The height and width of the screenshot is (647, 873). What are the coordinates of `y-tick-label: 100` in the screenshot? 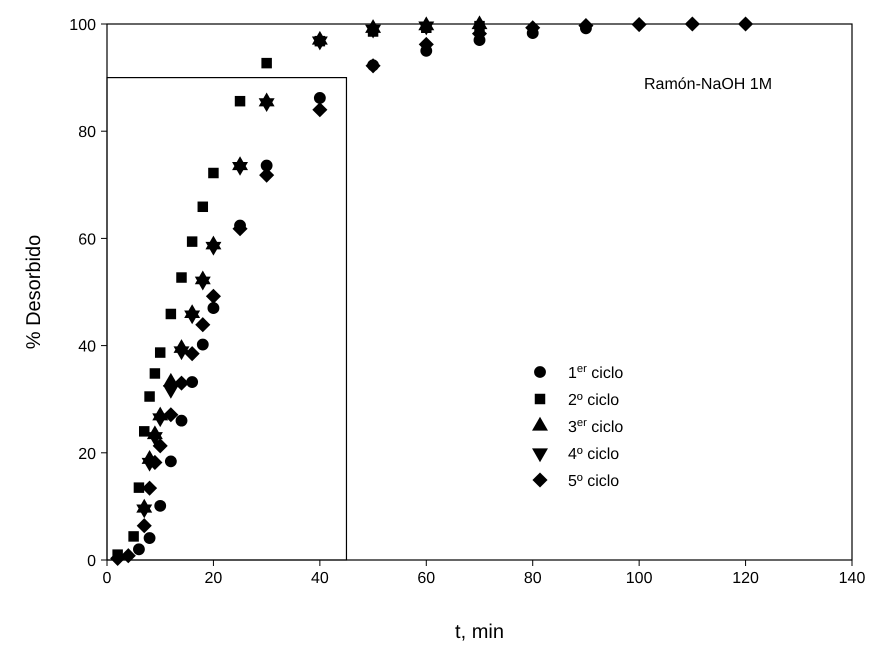 It's located at (82, 25).